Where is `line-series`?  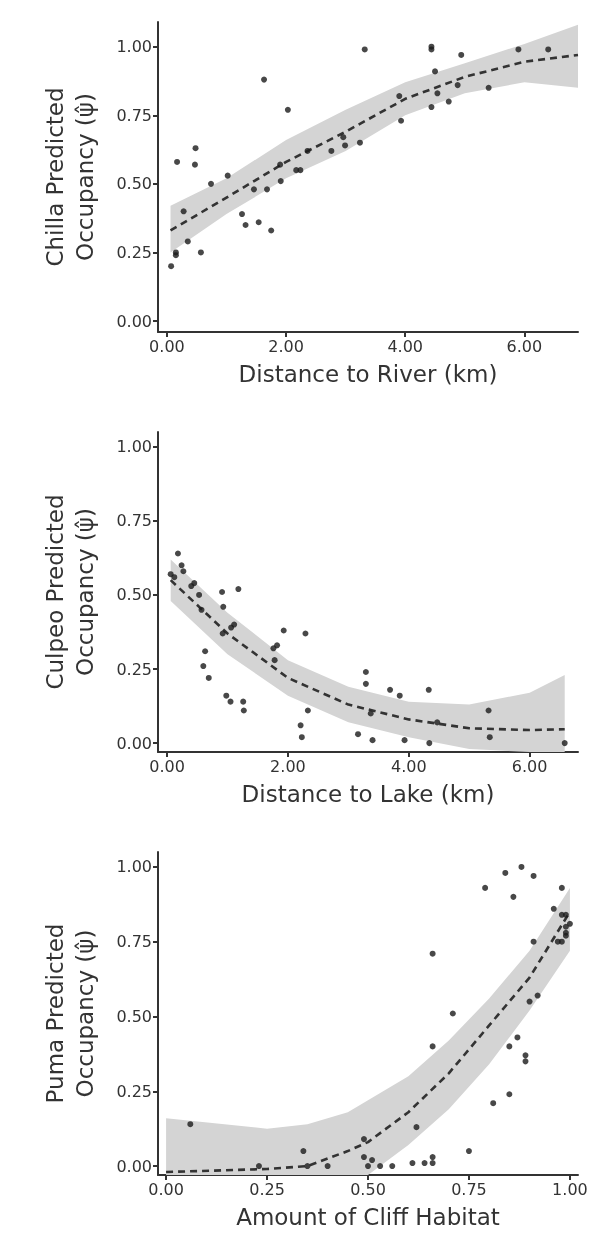
line-series is located at coordinates (374, 142).